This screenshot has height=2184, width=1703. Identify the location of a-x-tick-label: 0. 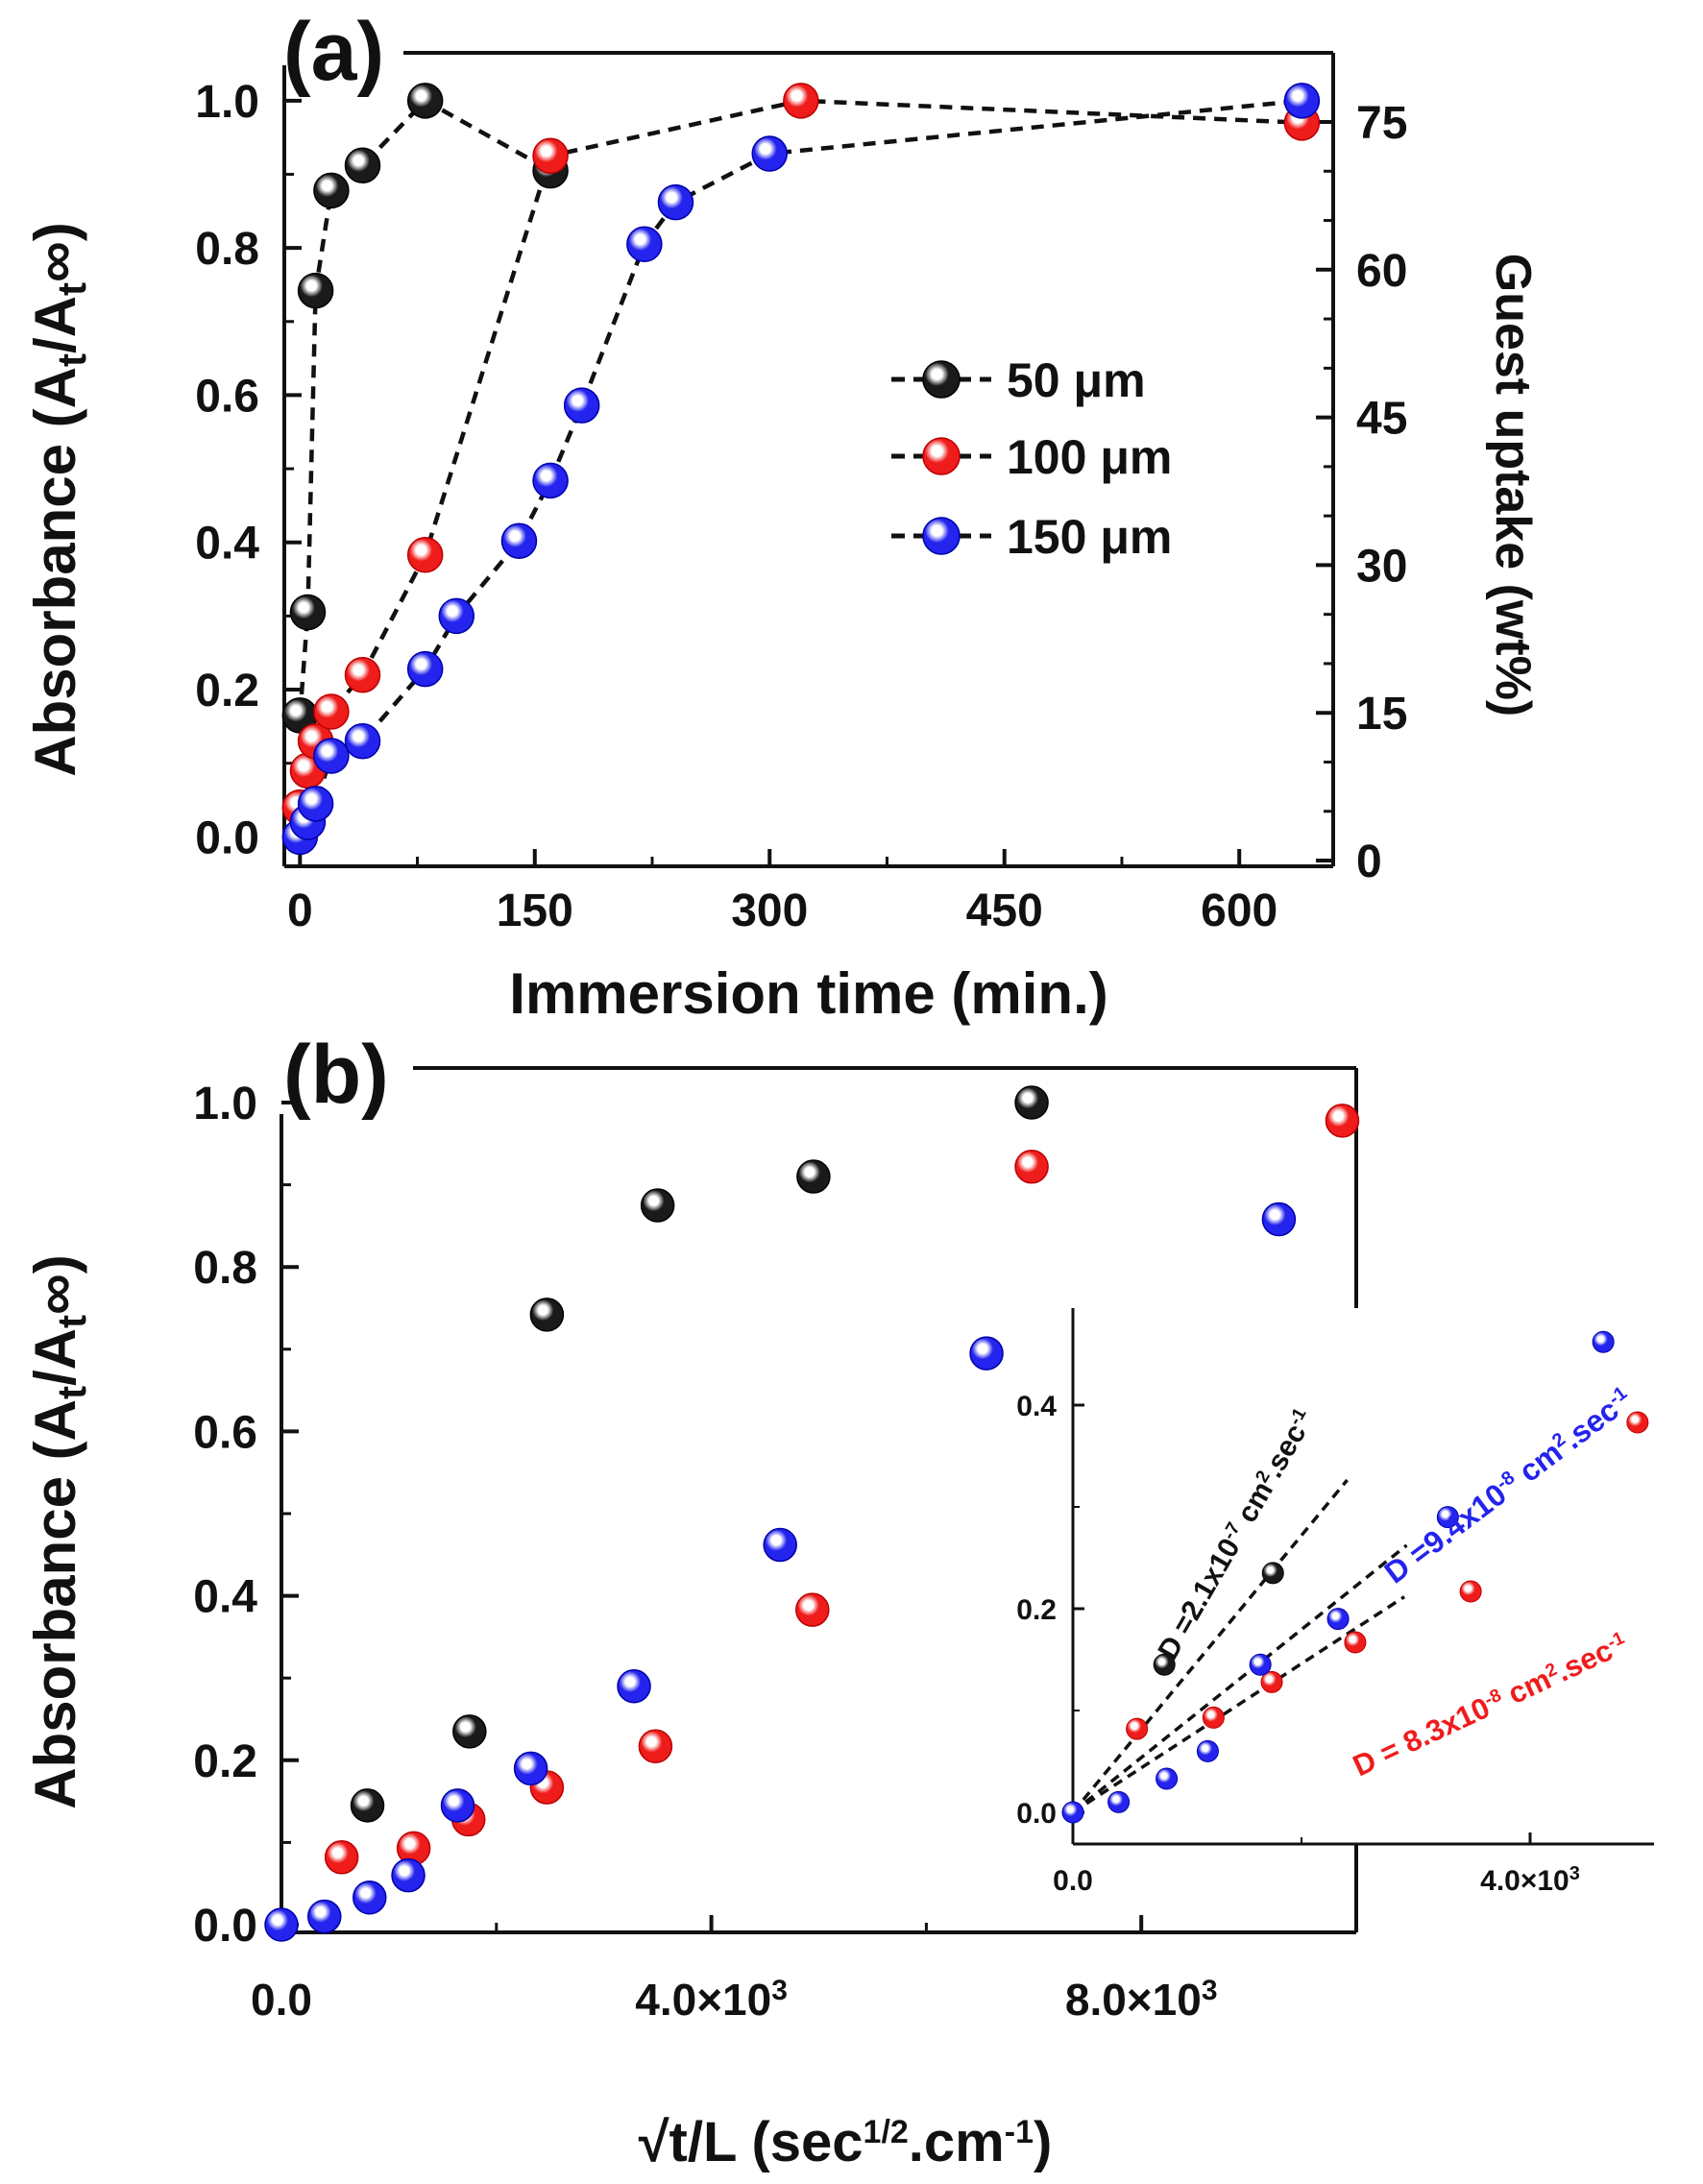
(300, 911).